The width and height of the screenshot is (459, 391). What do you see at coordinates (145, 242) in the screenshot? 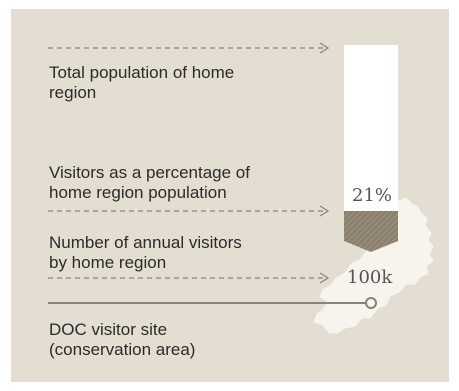
I see `visitors-label-1: Number of annual visitors` at bounding box center [145, 242].